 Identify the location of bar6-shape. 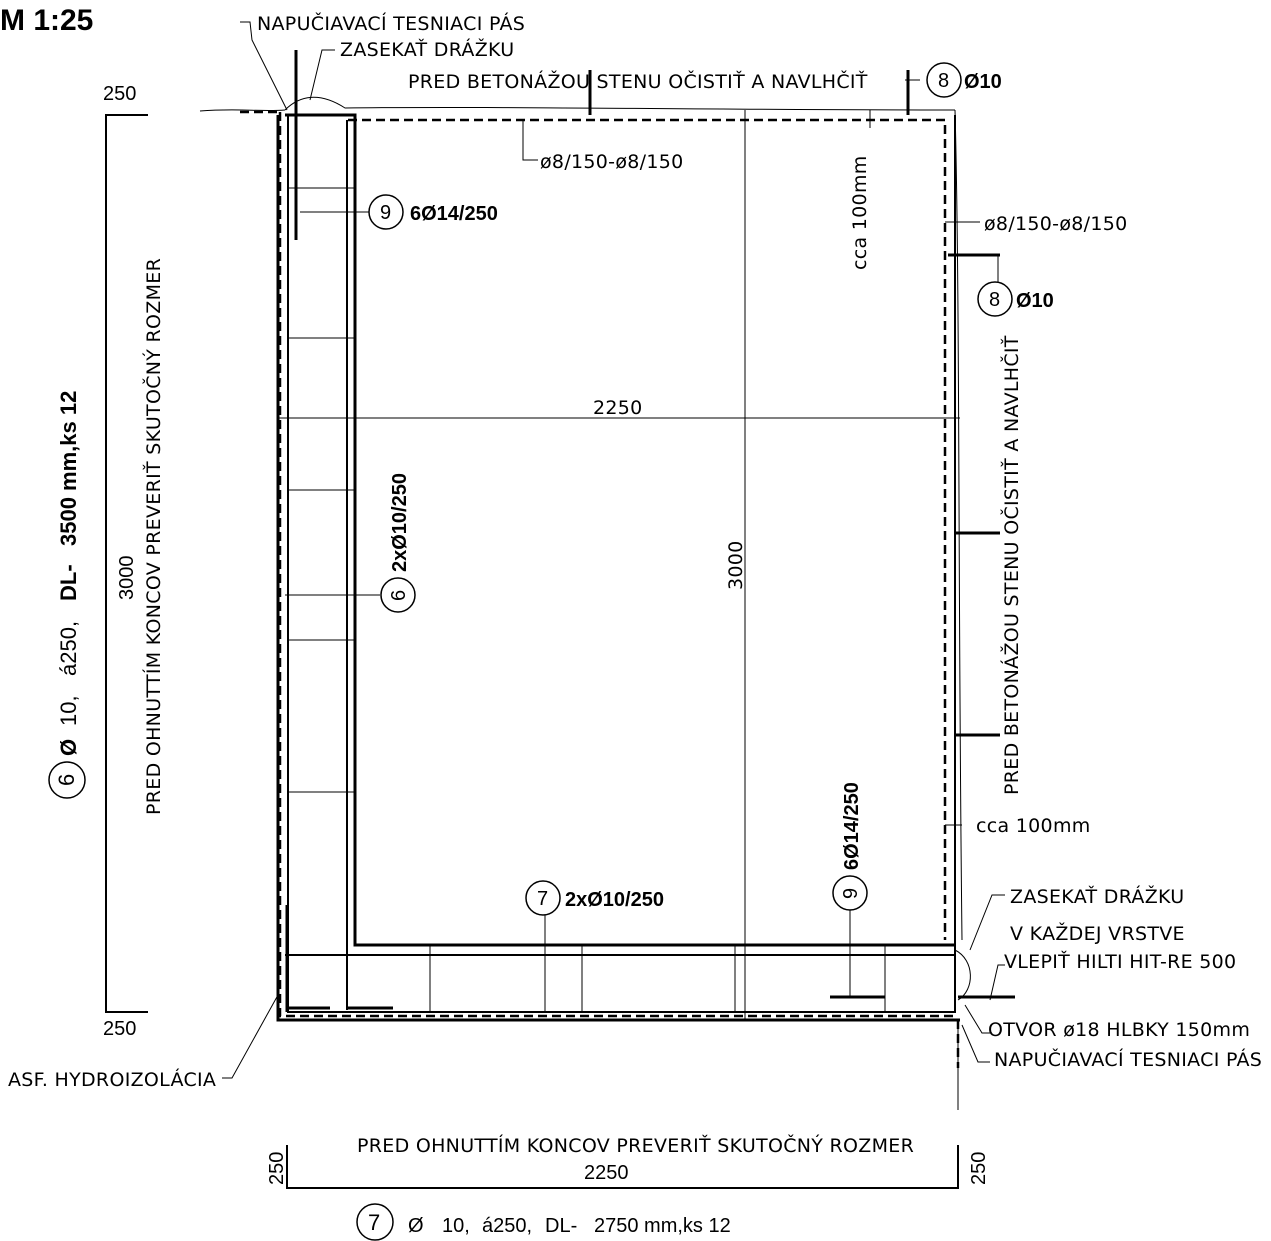
(126, 563).